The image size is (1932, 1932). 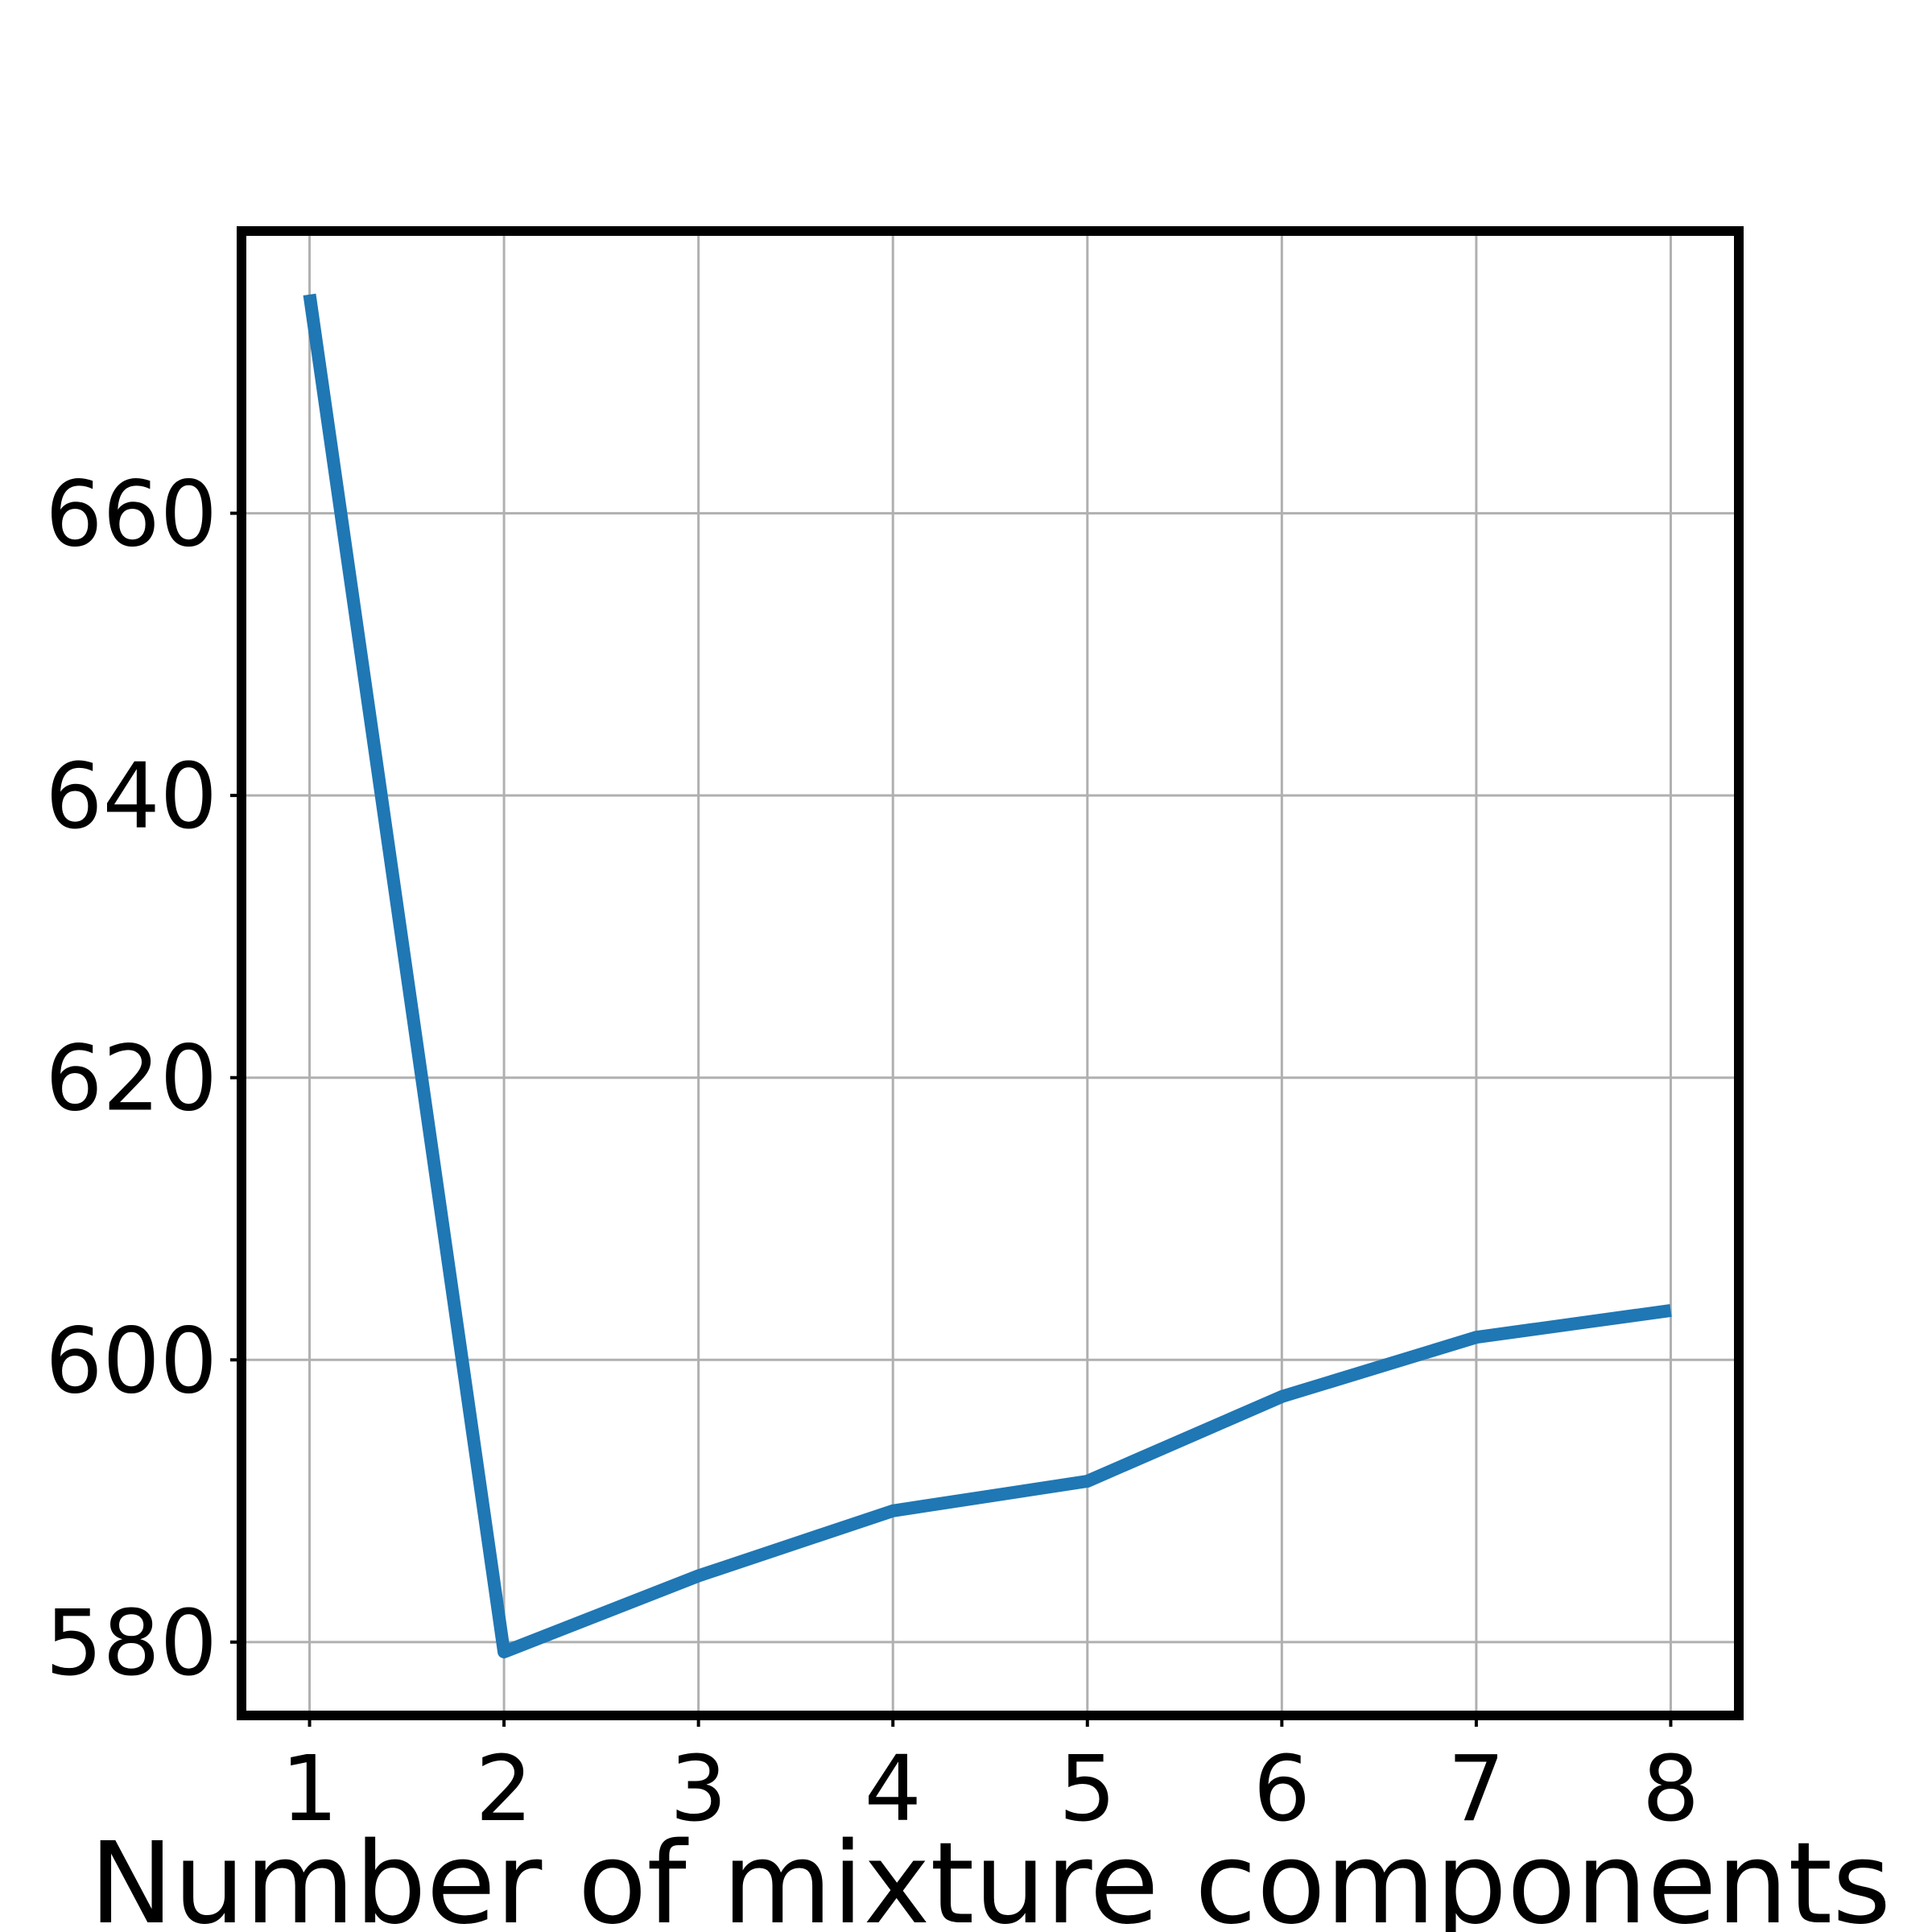 What do you see at coordinates (698, 1789) in the screenshot?
I see `x-tick-label: 3` at bounding box center [698, 1789].